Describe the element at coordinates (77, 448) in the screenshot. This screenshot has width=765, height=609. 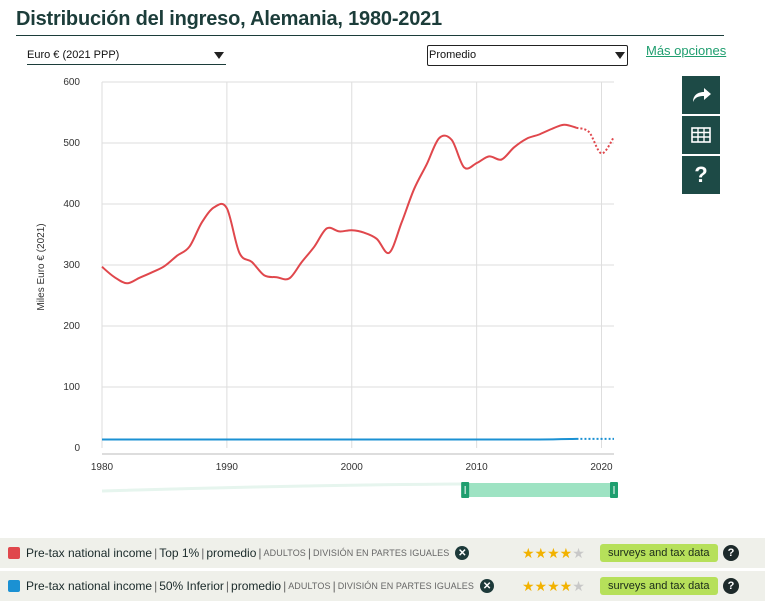
I see `y-tick-label: 0` at that location.